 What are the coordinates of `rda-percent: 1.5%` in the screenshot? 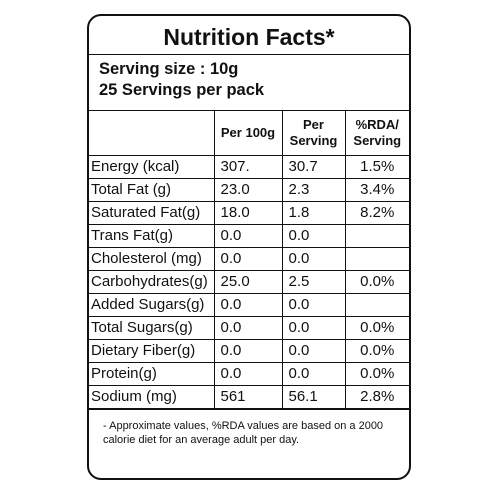 It's located at (376, 167).